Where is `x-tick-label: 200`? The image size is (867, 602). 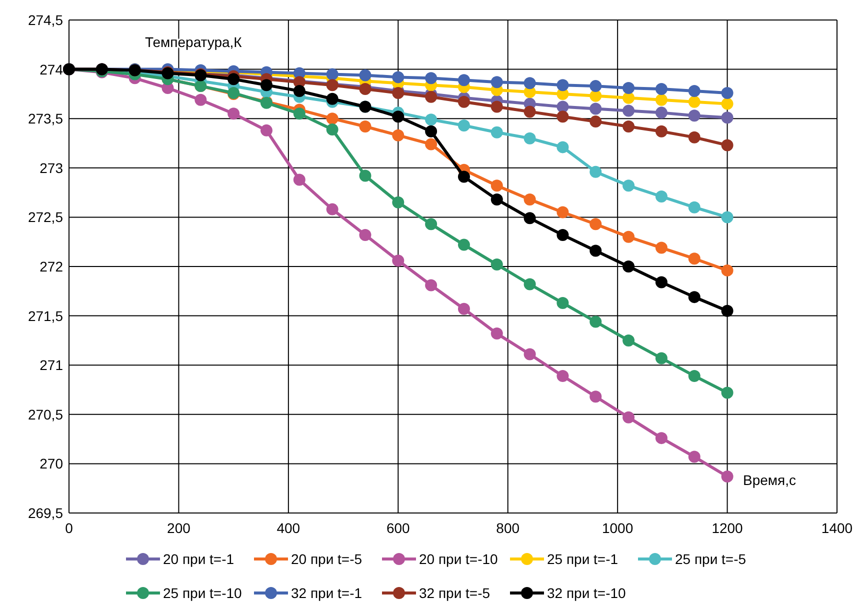
x-tick-label: 200 is located at coordinates (179, 528).